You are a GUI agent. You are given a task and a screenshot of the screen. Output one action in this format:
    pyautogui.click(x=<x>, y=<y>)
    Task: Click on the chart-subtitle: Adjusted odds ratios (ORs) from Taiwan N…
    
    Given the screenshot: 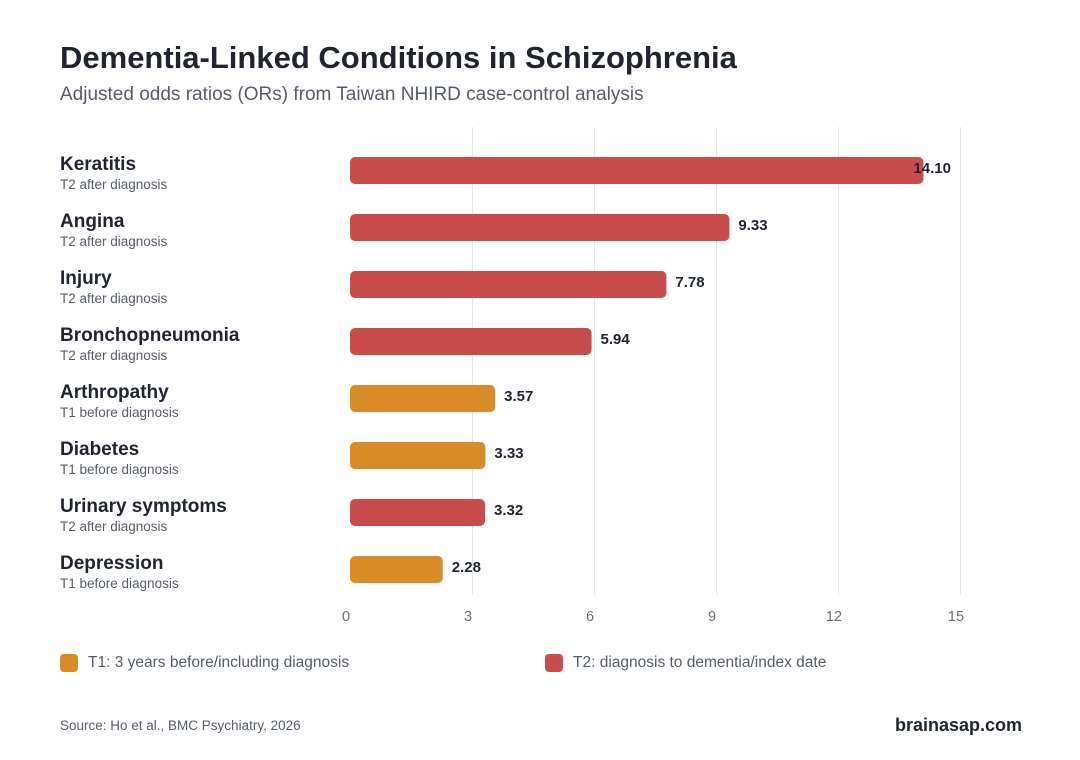 What is the action you would take?
    pyautogui.click(x=352, y=94)
    